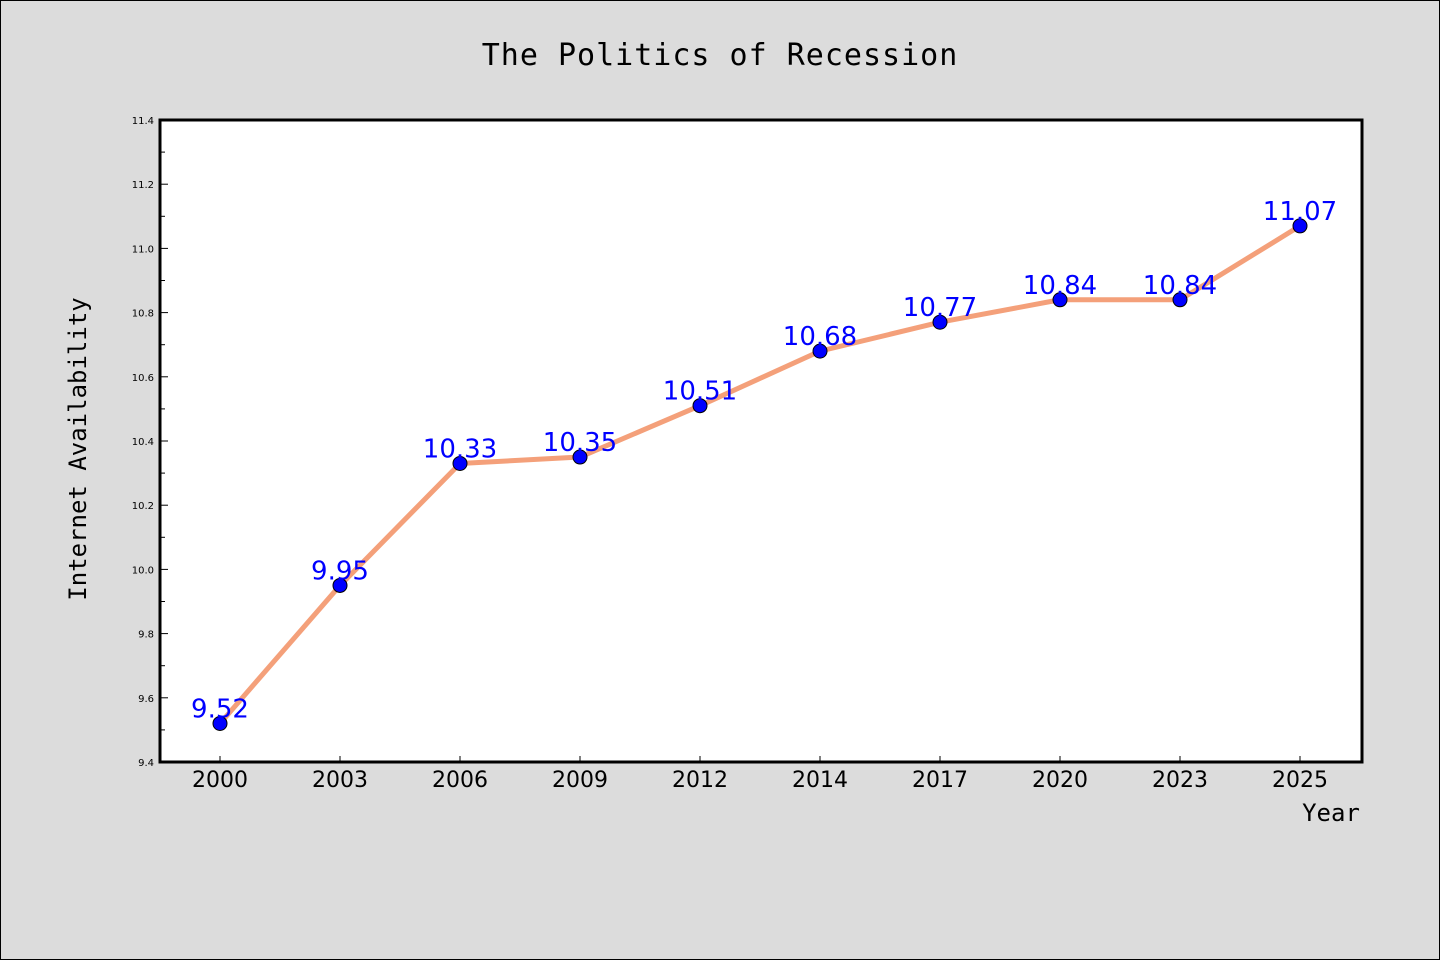  What do you see at coordinates (1331, 813) in the screenshot?
I see `x-axis-label: Year` at bounding box center [1331, 813].